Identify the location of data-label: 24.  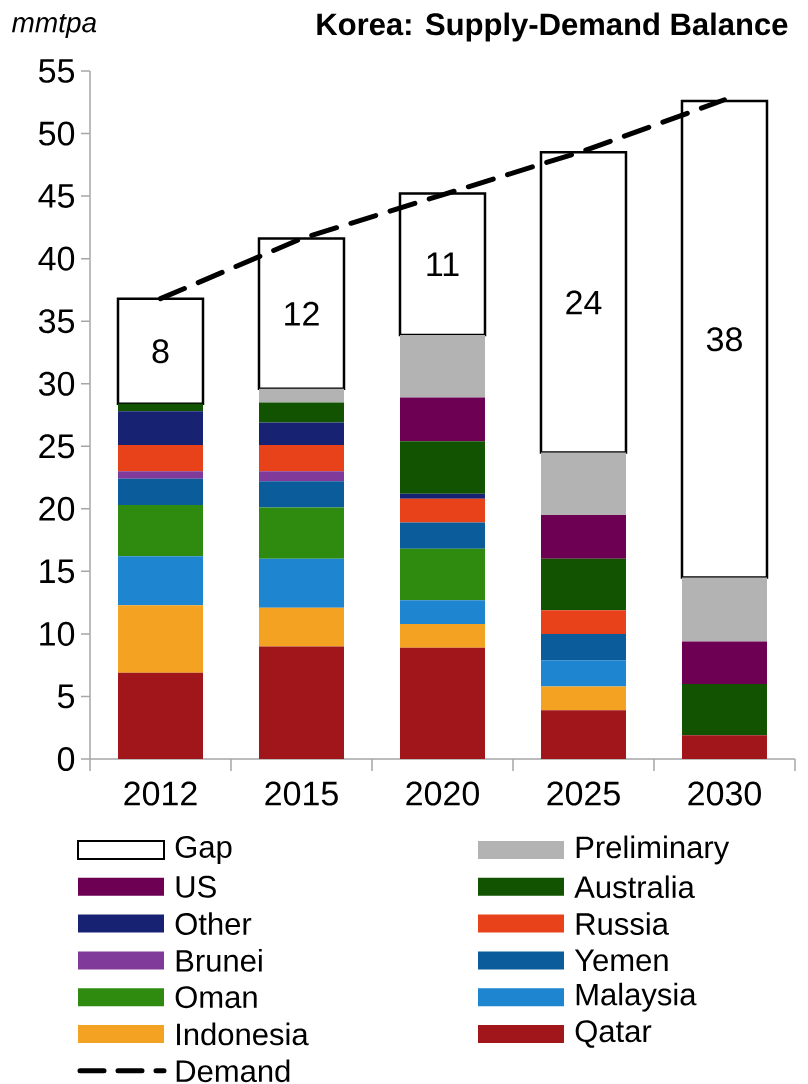
(584, 302).